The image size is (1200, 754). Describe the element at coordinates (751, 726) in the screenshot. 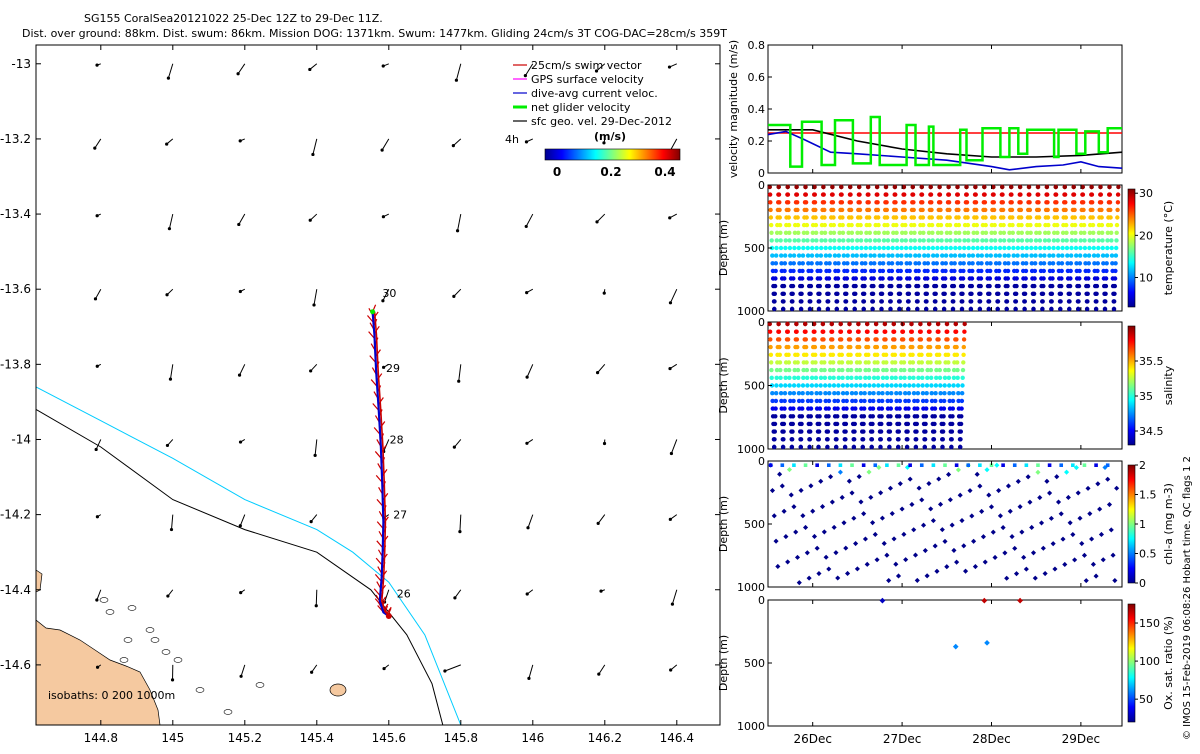

I see `panel-y-tick-label: 1000` at that location.